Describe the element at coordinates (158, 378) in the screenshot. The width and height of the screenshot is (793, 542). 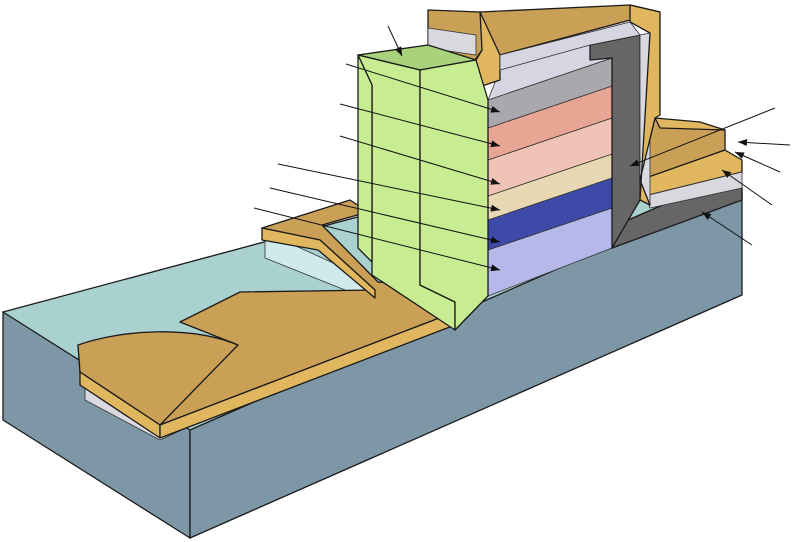
I see `gold-pad-round-end` at that location.